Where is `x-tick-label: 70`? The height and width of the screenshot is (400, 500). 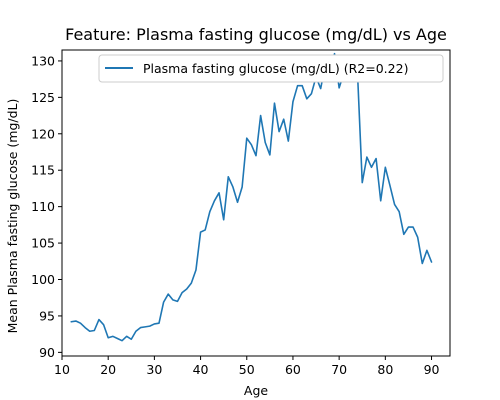 x-tick-label: 70 is located at coordinates (339, 369).